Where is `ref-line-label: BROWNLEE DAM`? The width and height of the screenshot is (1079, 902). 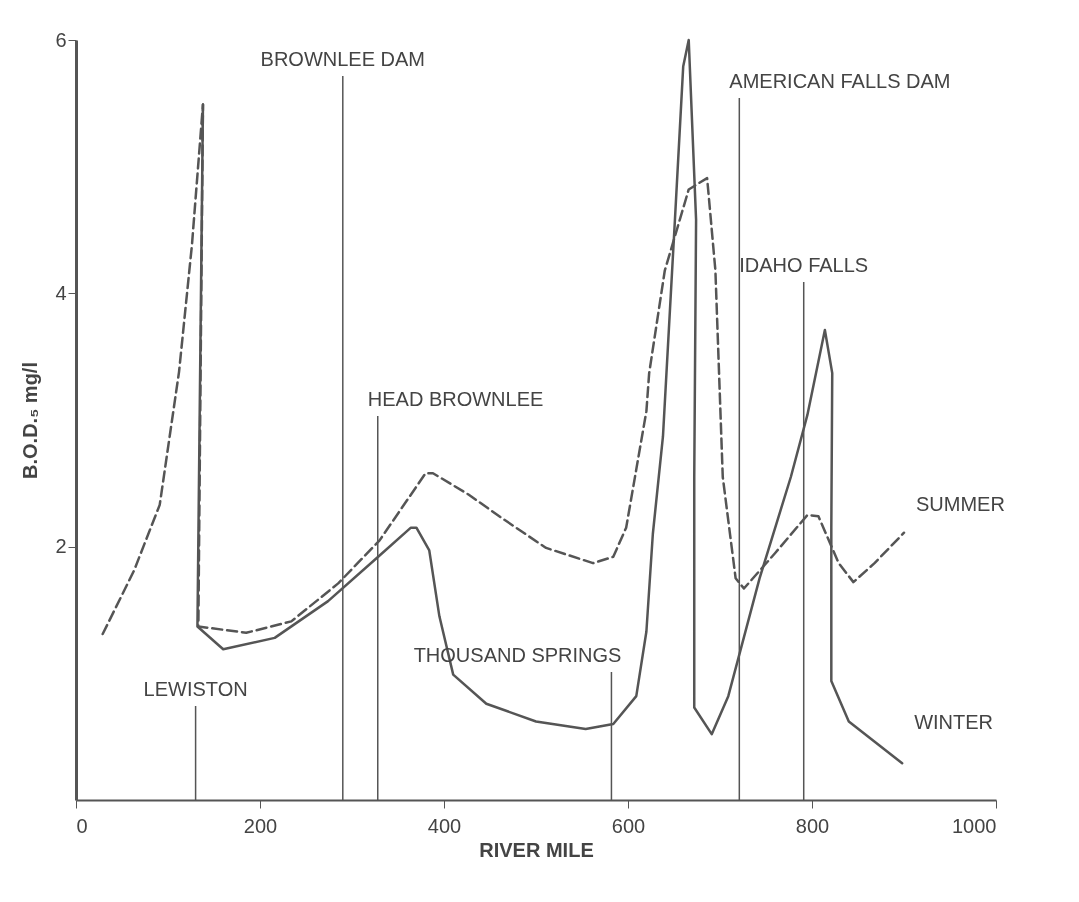
ref-line-label: BROWNLEE DAM is located at coordinates (343, 59).